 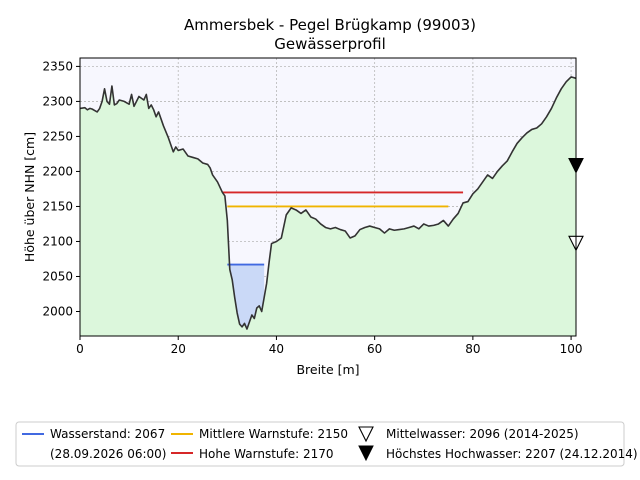 I want to click on x-axis-label: Breite [m], so click(x=327, y=369).